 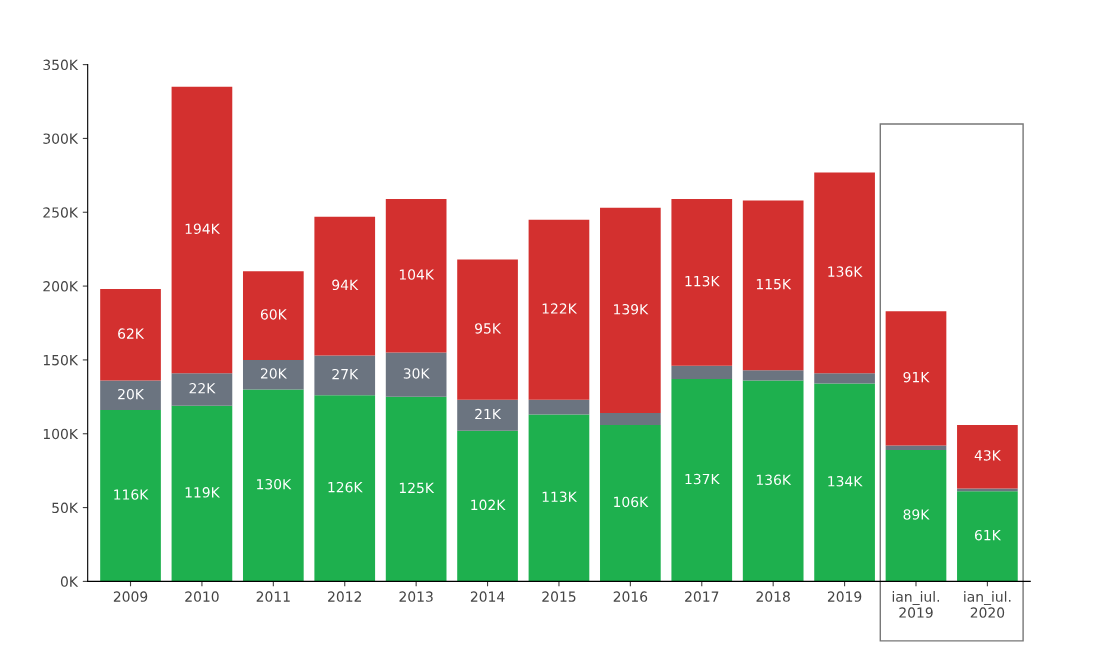 What do you see at coordinates (202, 596) in the screenshot?
I see `x-tick-label: 2010` at bounding box center [202, 596].